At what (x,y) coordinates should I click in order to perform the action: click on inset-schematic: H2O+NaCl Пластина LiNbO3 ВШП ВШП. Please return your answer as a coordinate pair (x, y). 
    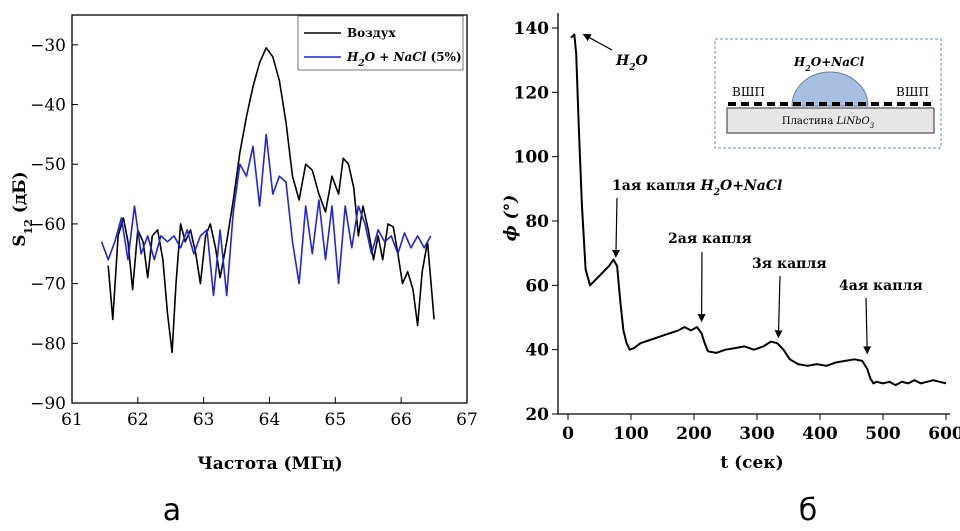
    Looking at the image, I should click on (828, 93).